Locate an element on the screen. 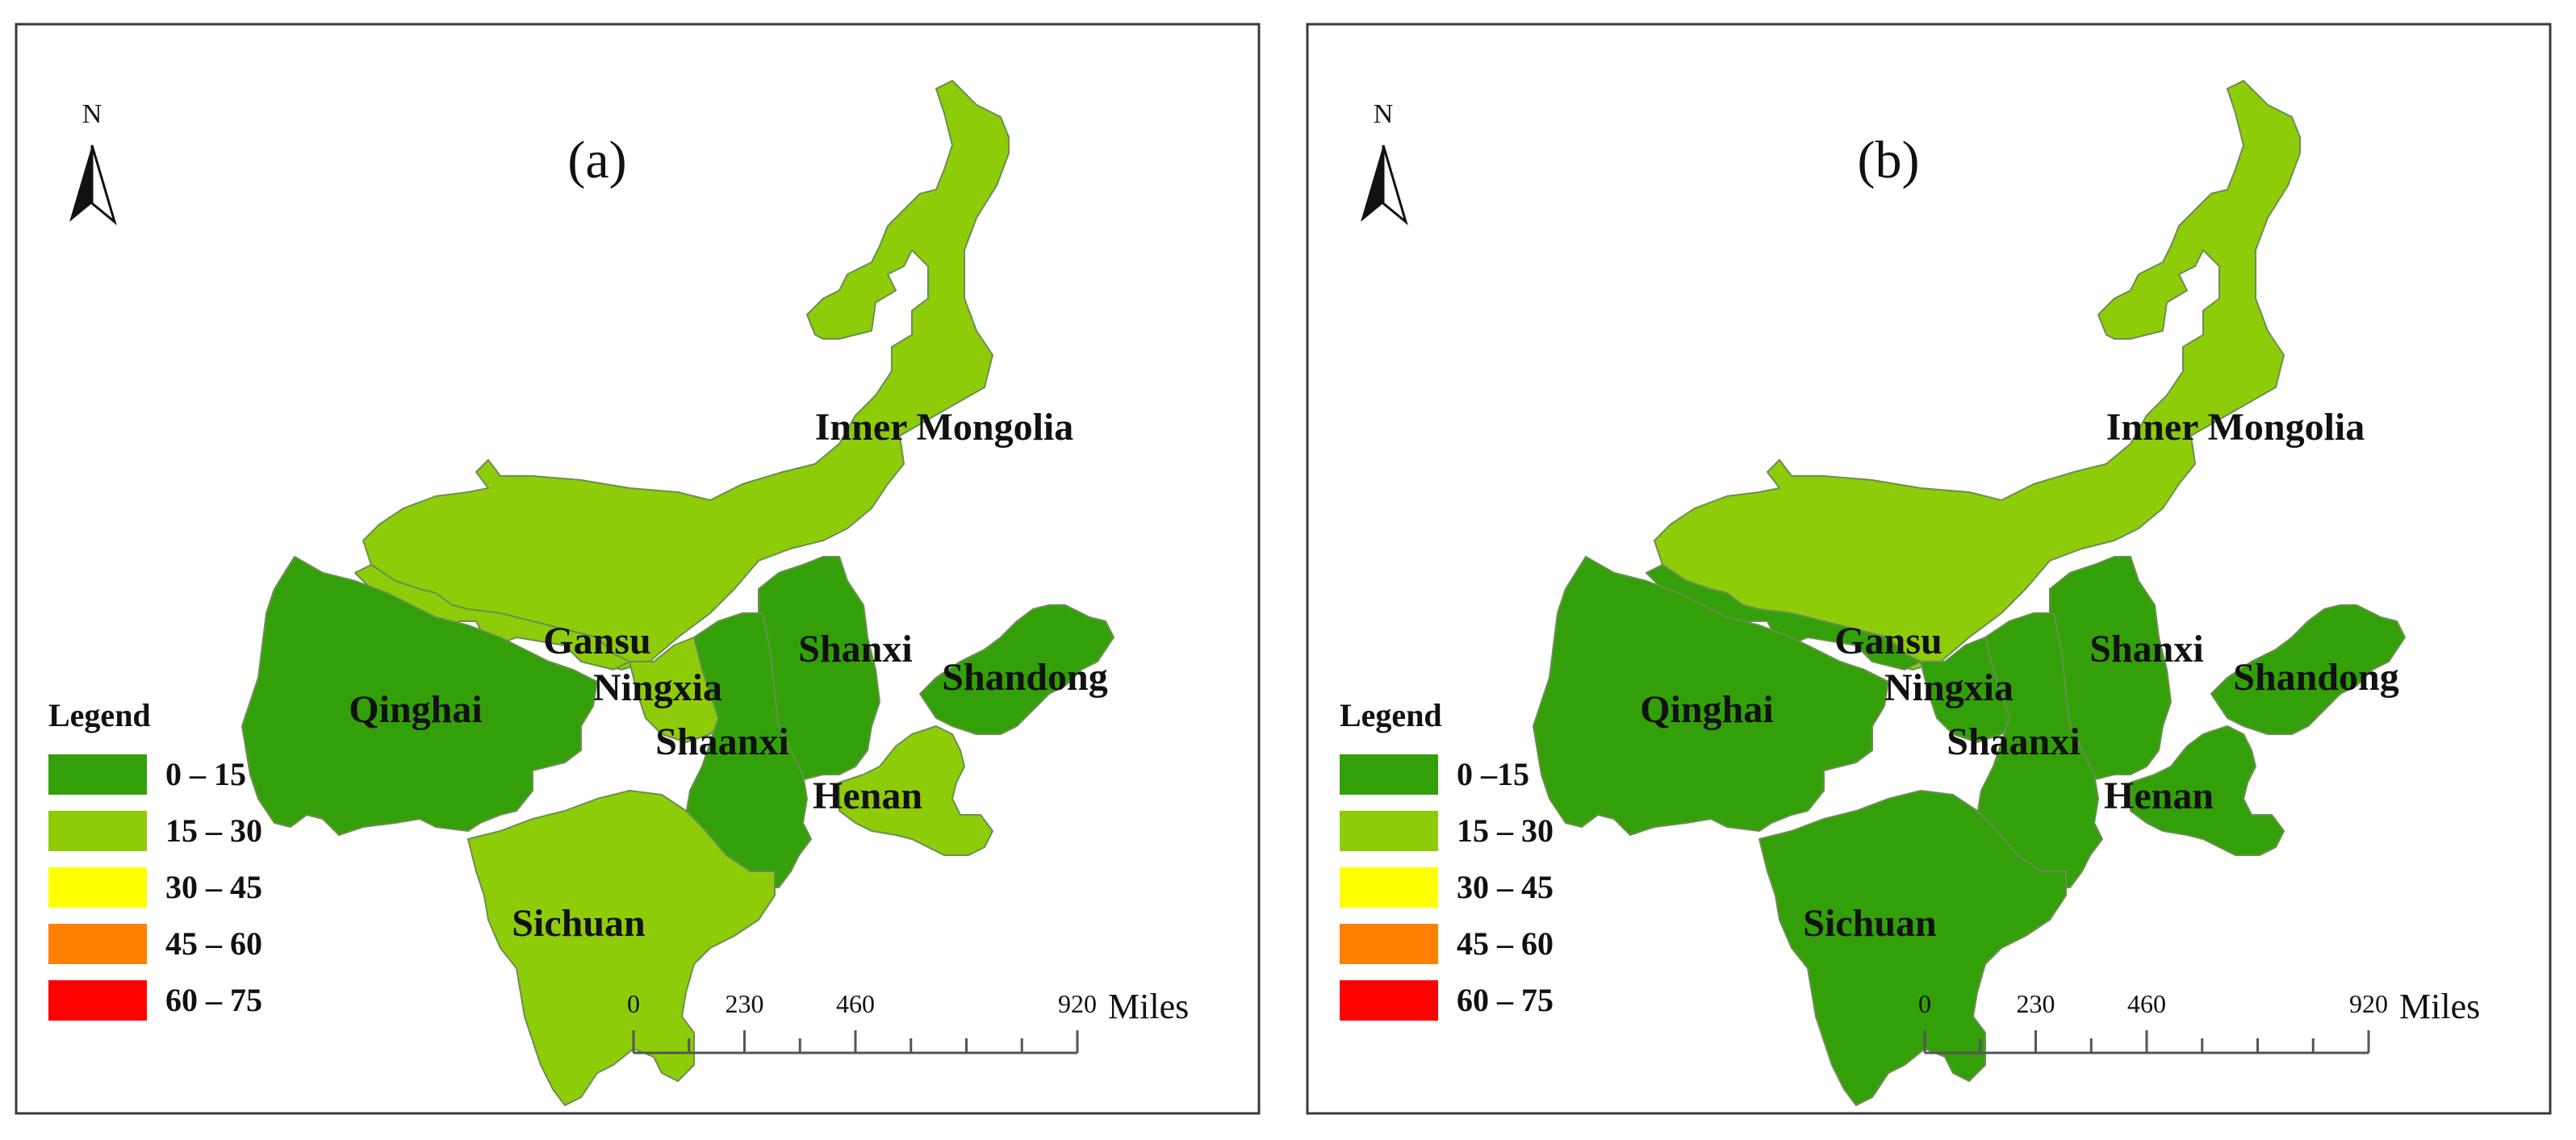 The image size is (2576, 1140). panel-a-region-shandong is located at coordinates (1016, 669).